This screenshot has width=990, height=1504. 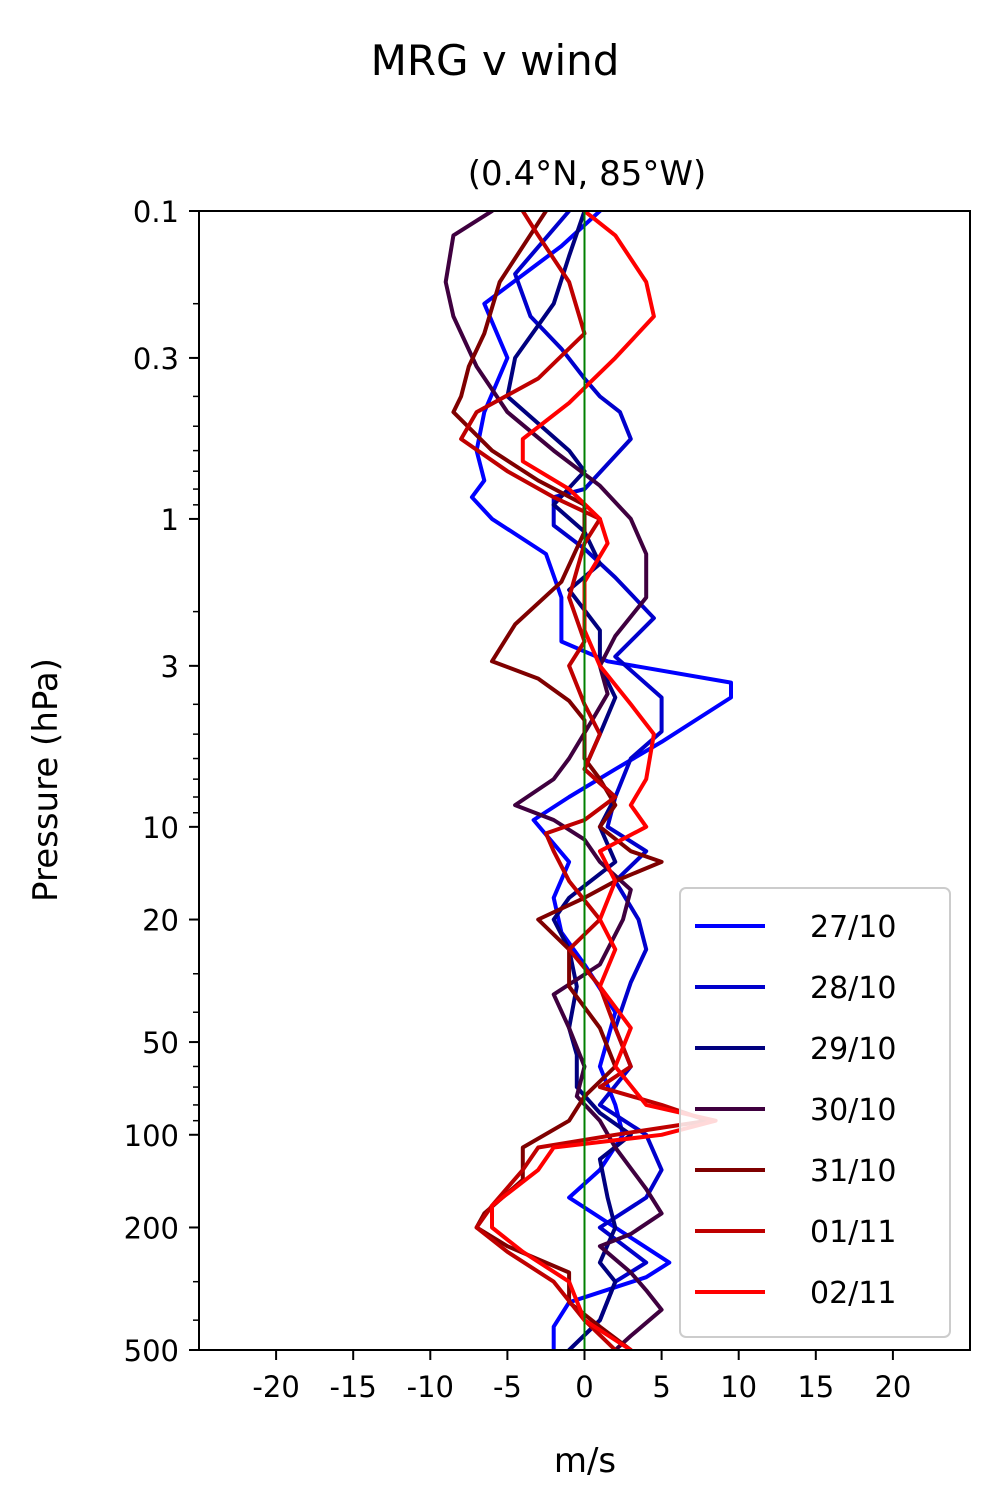 I want to click on y-tick-label: 20, so click(x=160, y=921).